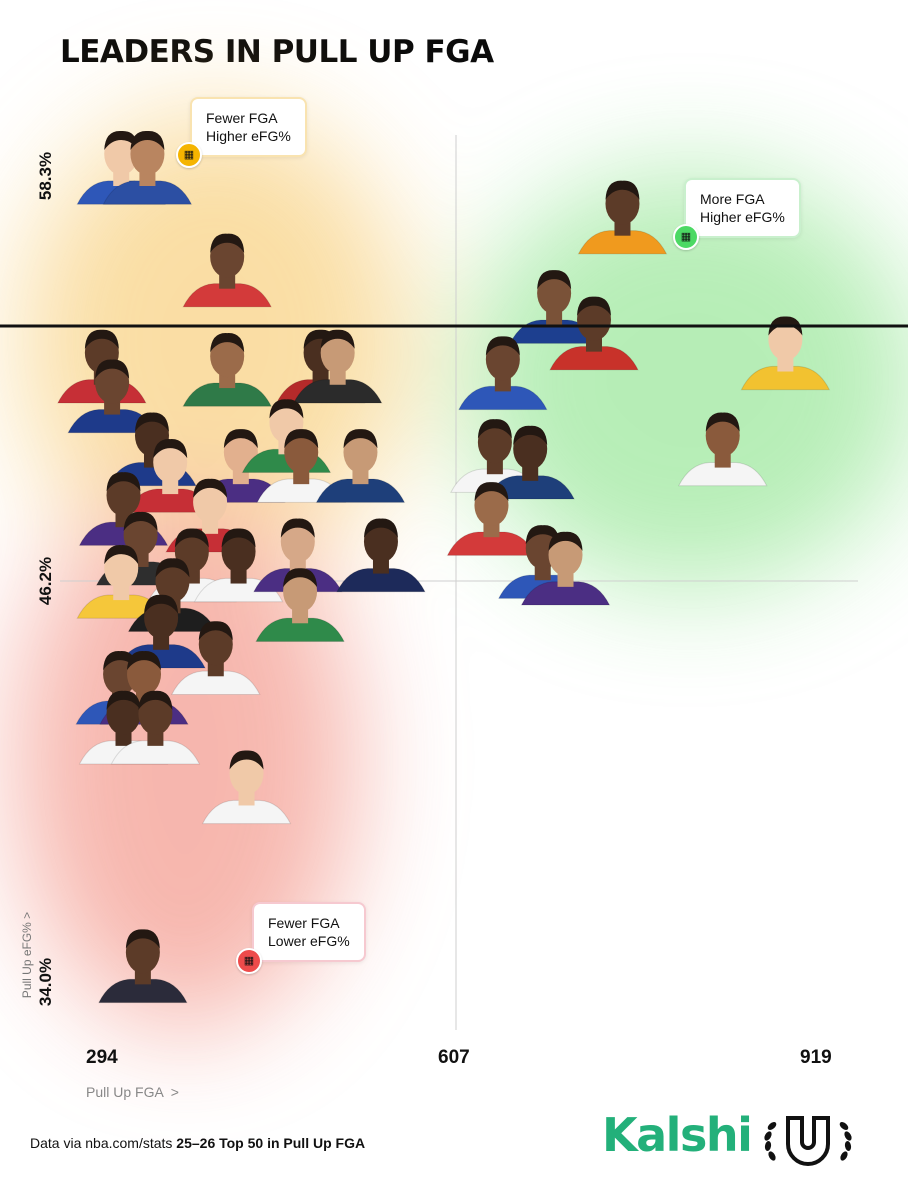 The width and height of the screenshot is (908, 1200). I want to click on y-tick-bottom: 34.0%, so click(45, 982).